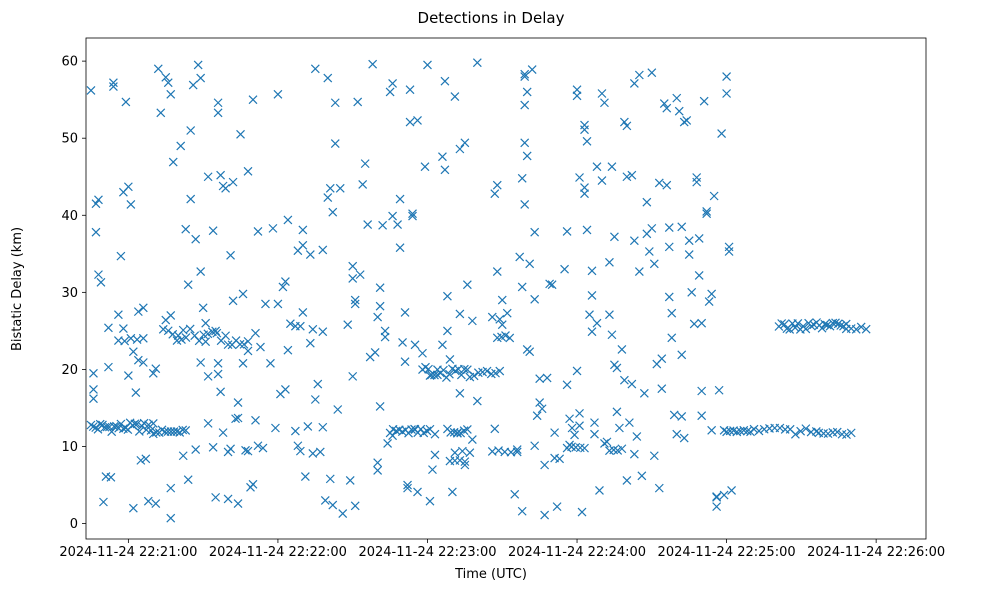 The height and width of the screenshot is (590, 987). I want to click on x-tick-label: 2024-11-24 22:23:00, so click(427, 552).